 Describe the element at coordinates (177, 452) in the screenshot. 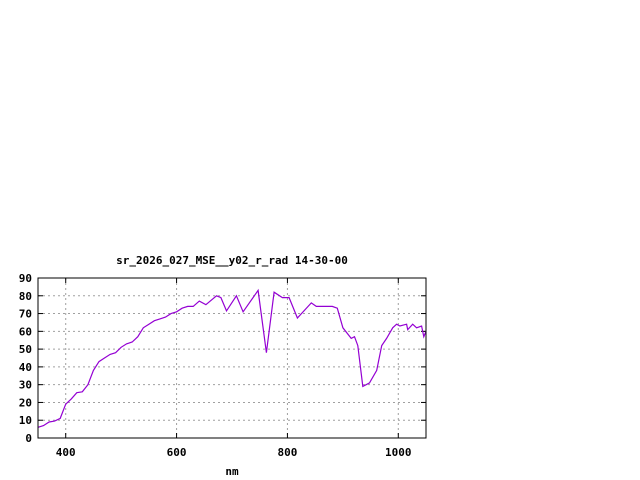

I see `x-tick-label: 600` at that location.